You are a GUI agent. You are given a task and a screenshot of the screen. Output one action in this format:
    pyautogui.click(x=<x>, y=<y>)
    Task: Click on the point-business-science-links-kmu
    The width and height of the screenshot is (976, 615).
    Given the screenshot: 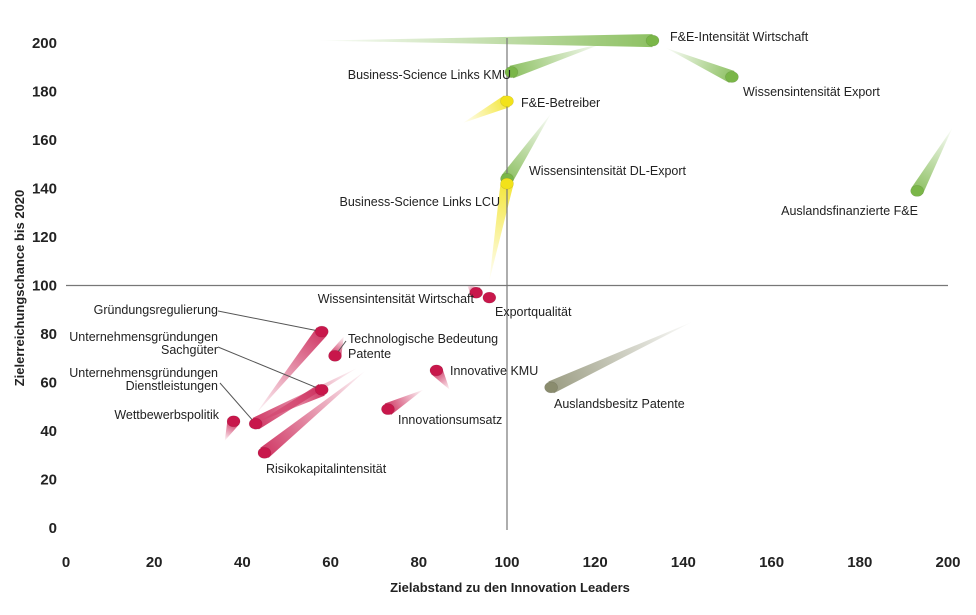 What is the action you would take?
    pyautogui.click(x=511, y=72)
    